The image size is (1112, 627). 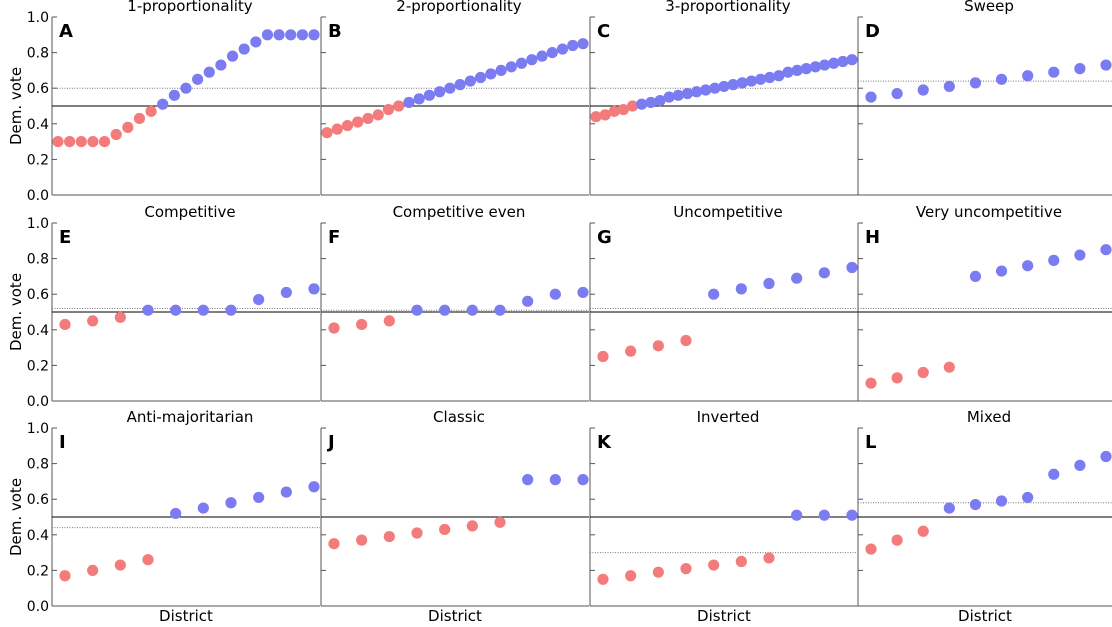 I want to click on panel-letter: J, so click(x=330, y=442).